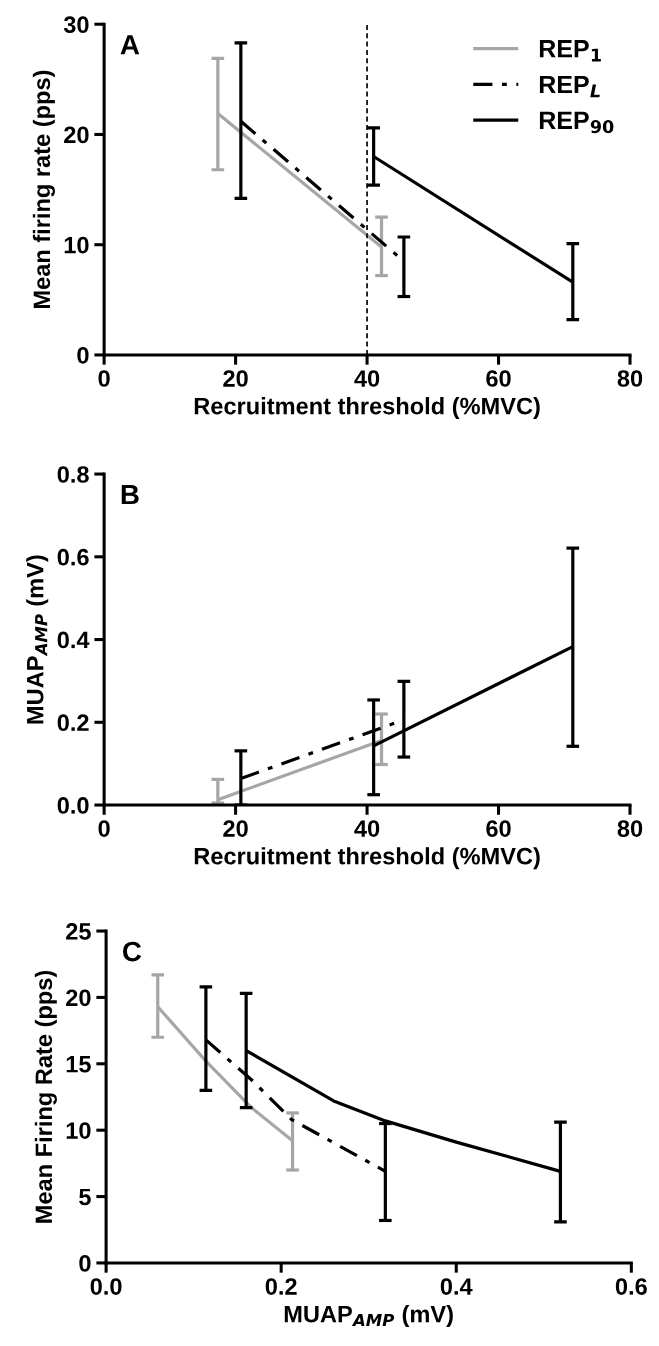 The height and width of the screenshot is (1346, 659). I want to click on x-axis-title: MUAP$_{AMP}$ (mV), so click(368, 1316).